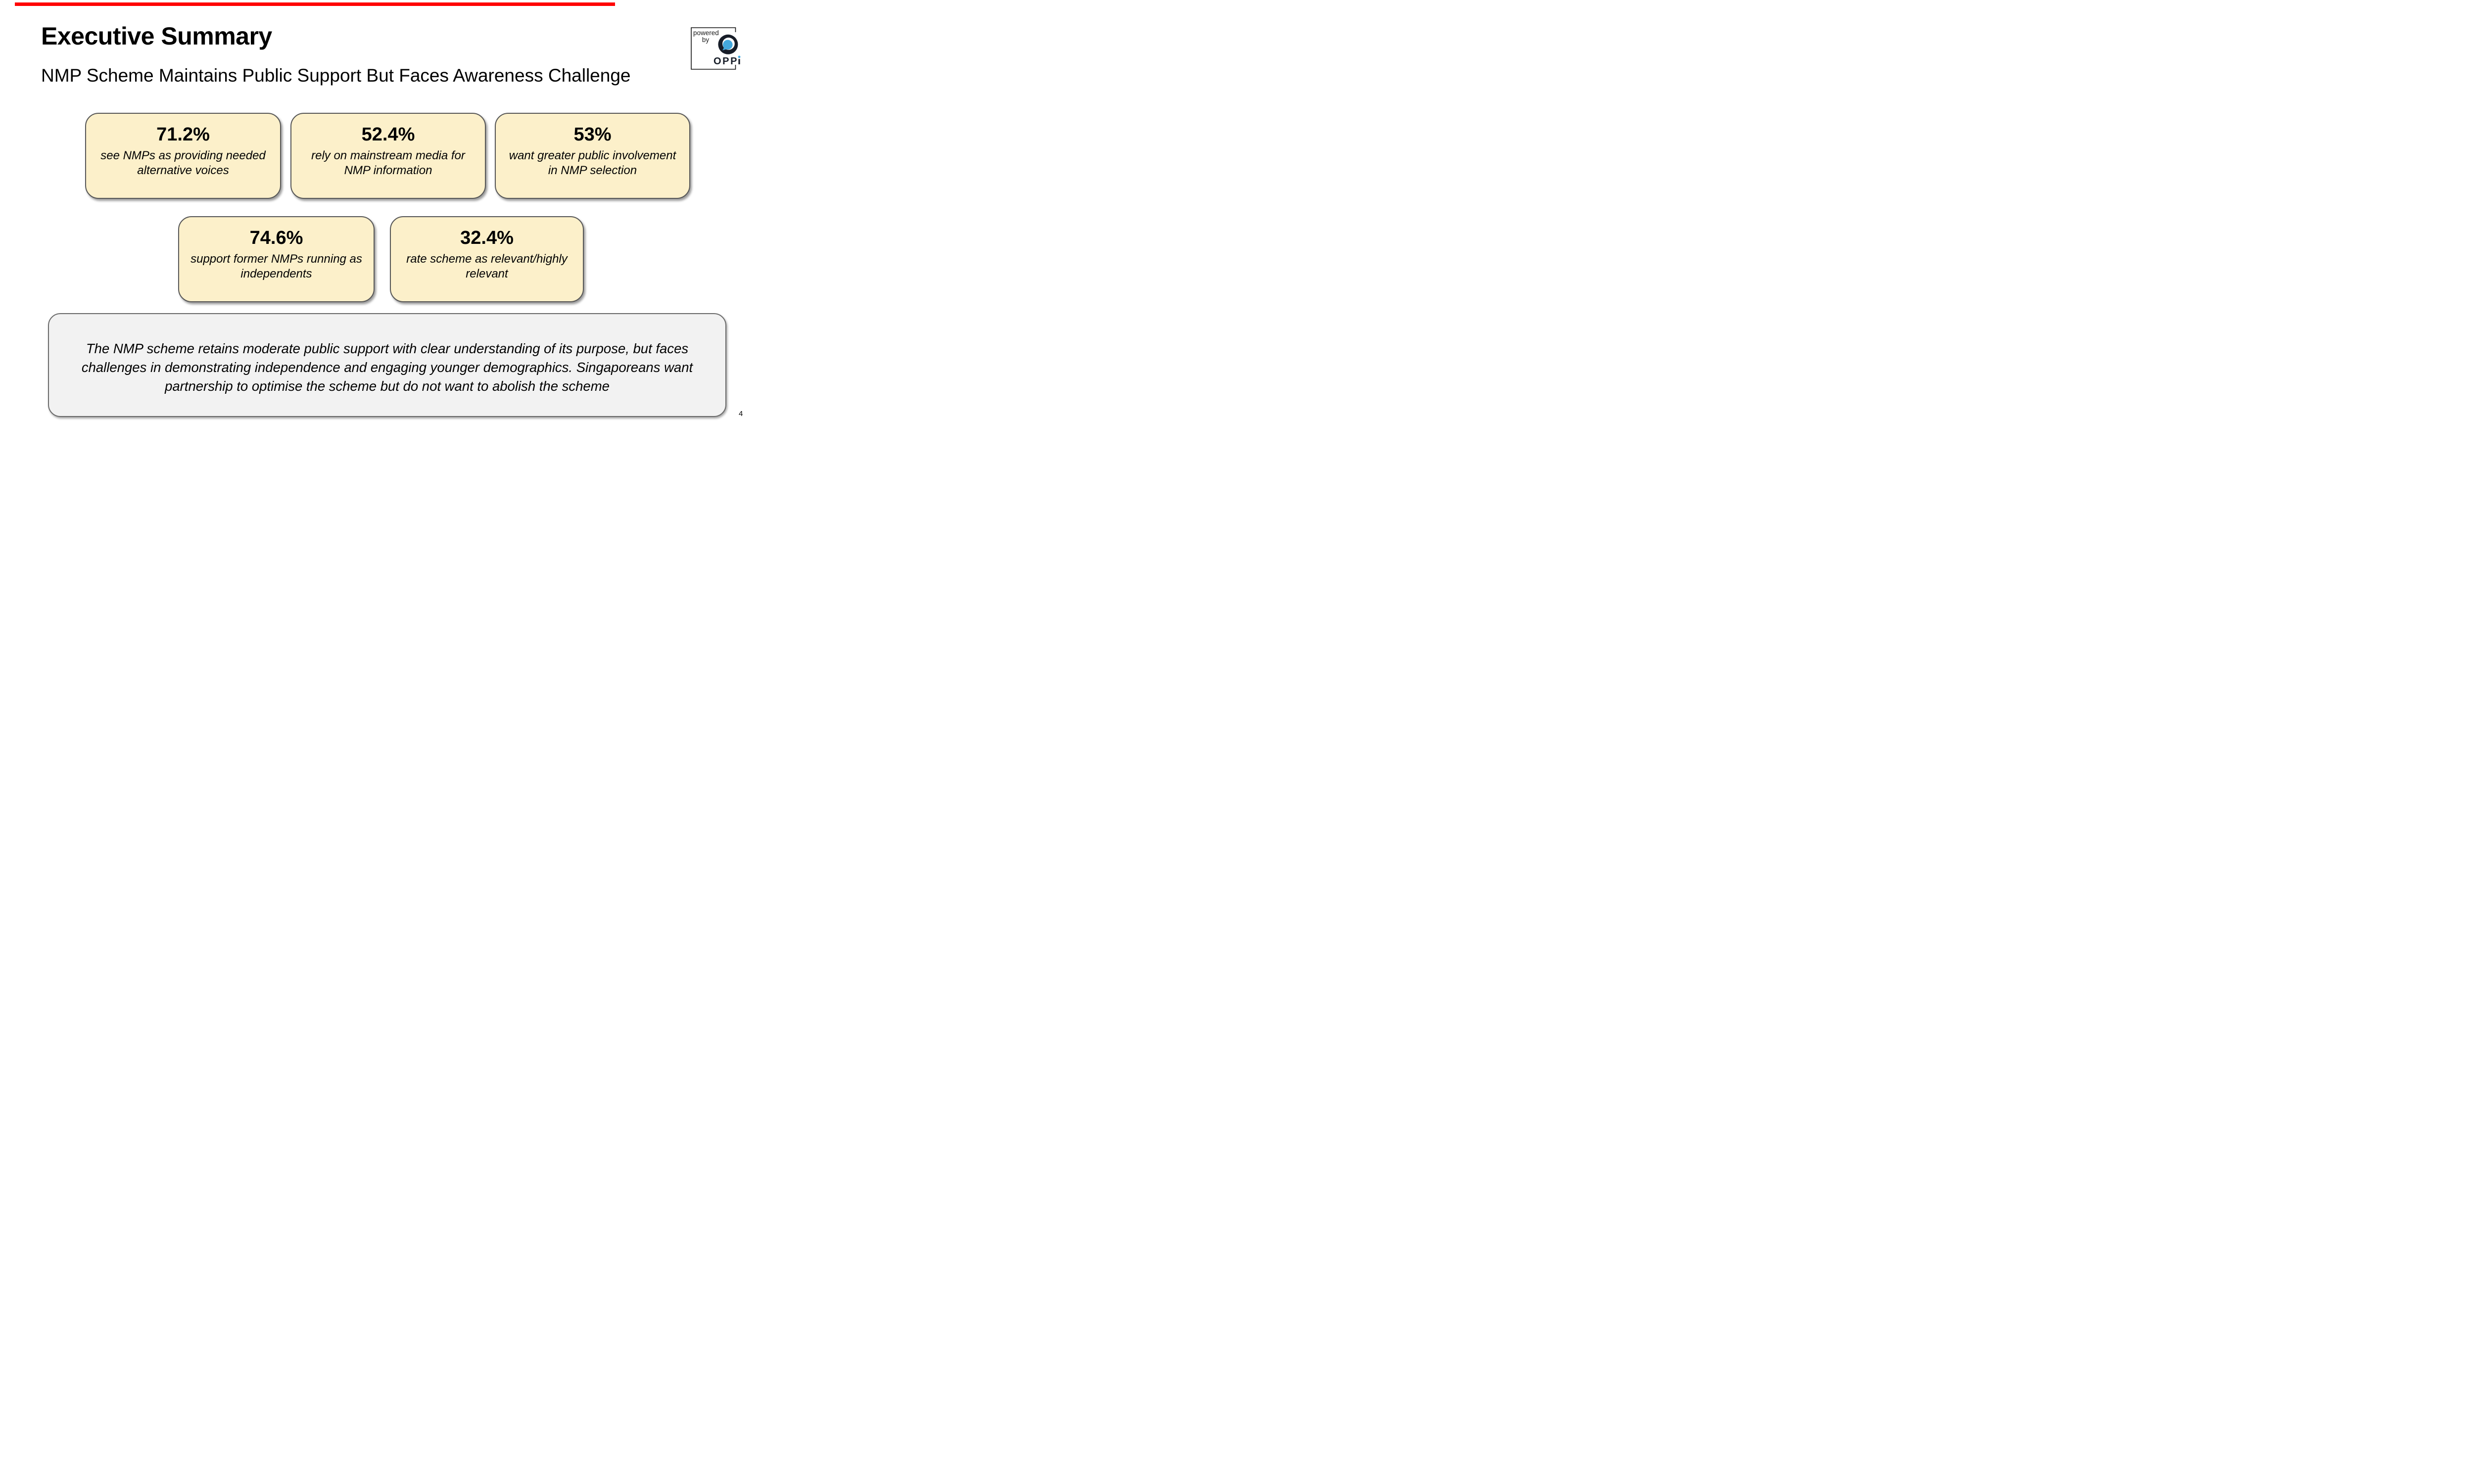 This screenshot has width=2474, height=1484. What do you see at coordinates (706, 33) in the screenshot?
I see `powered-by-text-line1: powered` at bounding box center [706, 33].